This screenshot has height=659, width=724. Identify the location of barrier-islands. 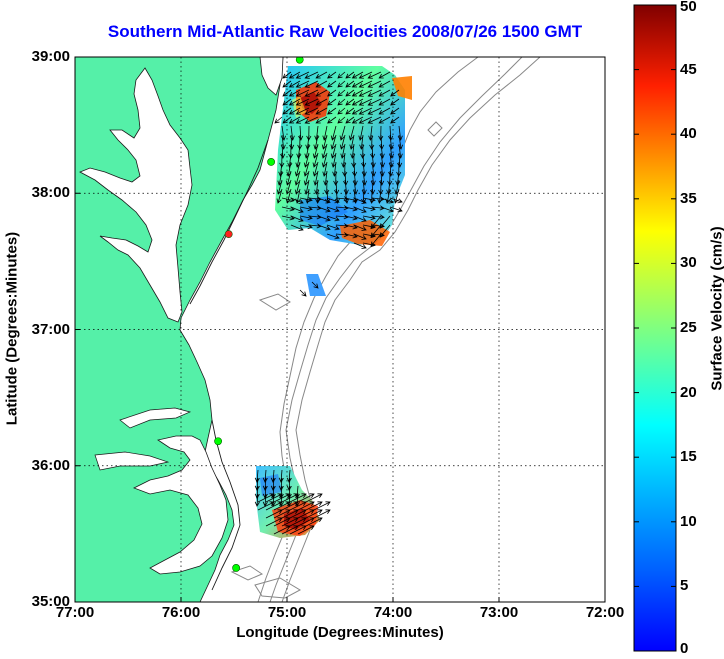
(229, 365).